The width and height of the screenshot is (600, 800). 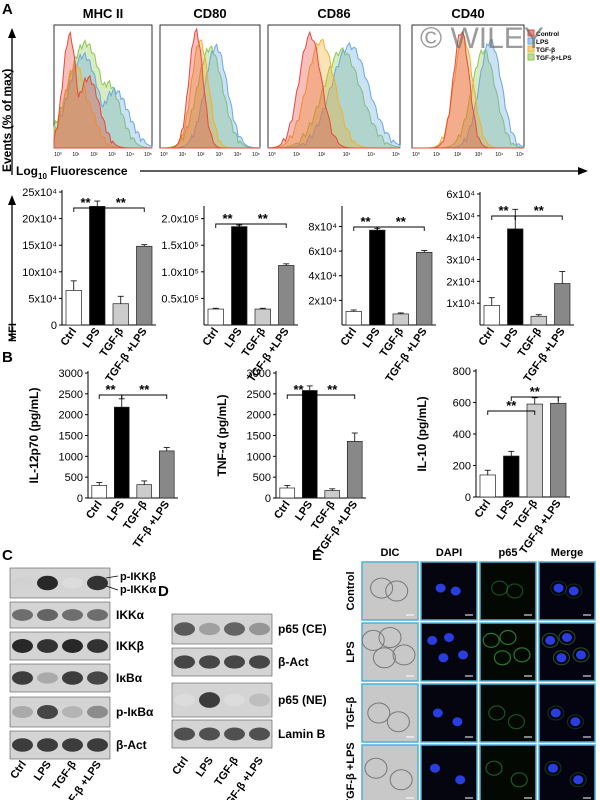 What do you see at coordinates (460, 261) in the screenshot?
I see `y-tick-label: 3x10⁴` at bounding box center [460, 261].